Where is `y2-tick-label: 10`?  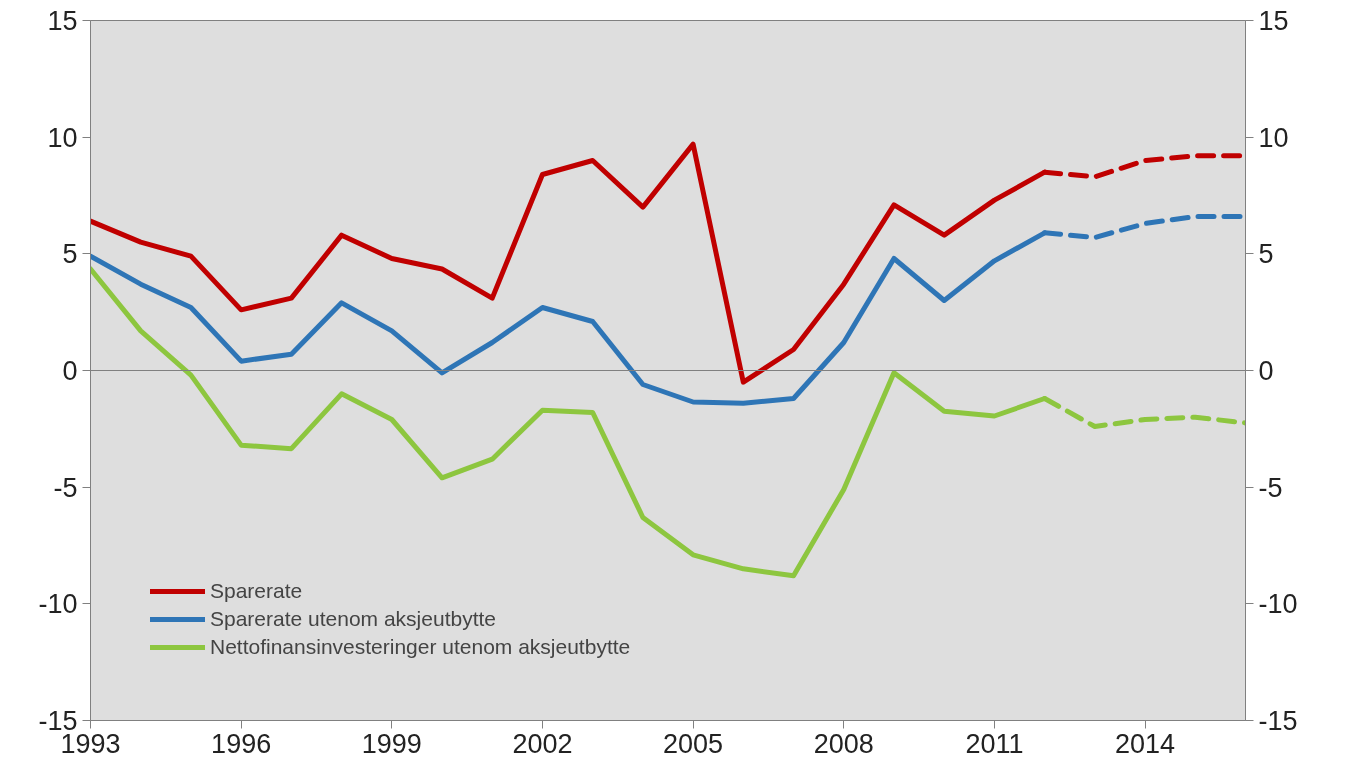
y2-tick-label: 10 is located at coordinates (1273, 137).